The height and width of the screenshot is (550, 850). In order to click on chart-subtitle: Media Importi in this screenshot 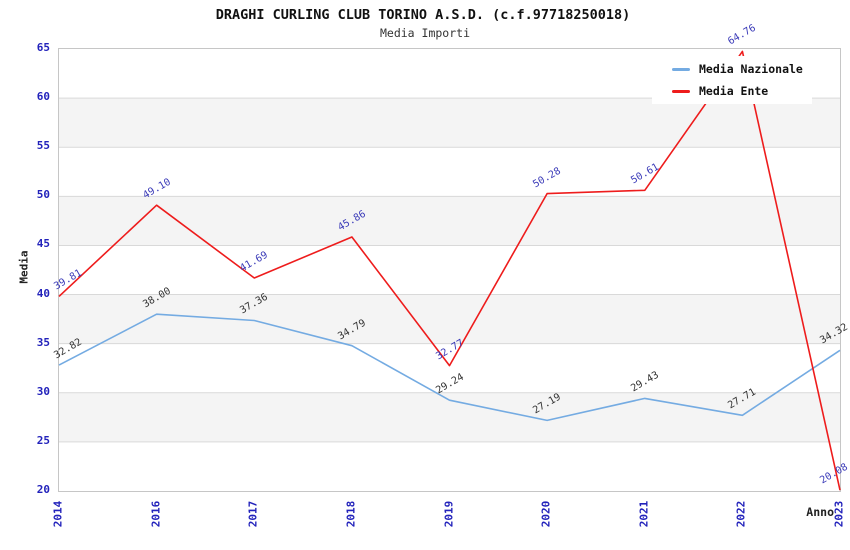, I will do `click(424, 33)`.